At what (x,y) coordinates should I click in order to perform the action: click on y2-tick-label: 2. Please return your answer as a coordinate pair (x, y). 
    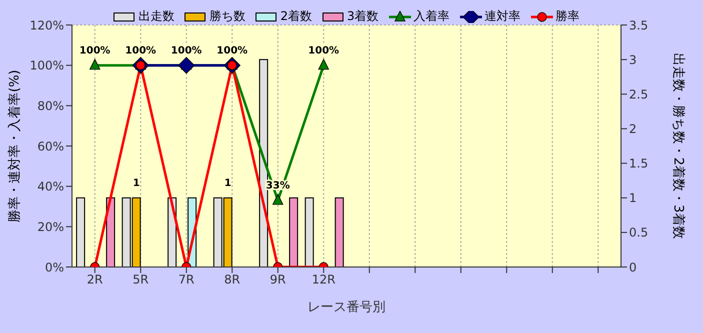
    Looking at the image, I should click on (633, 129).